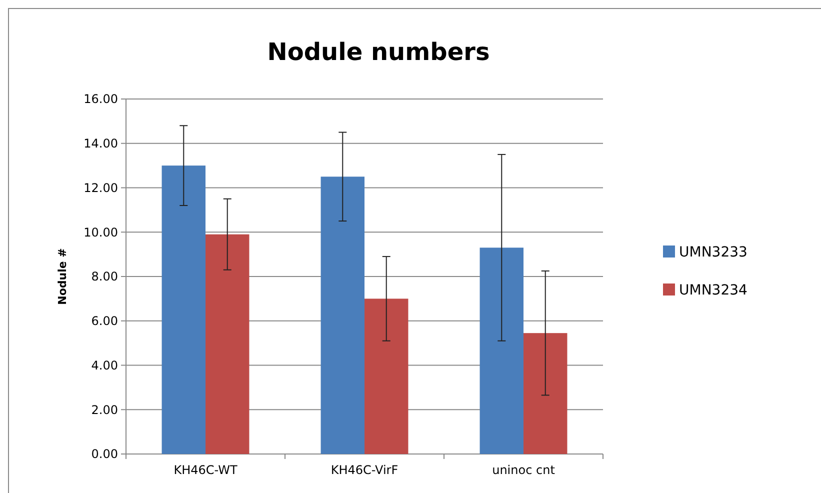  I want to click on y-tick-label: 4.00, so click(104, 365).